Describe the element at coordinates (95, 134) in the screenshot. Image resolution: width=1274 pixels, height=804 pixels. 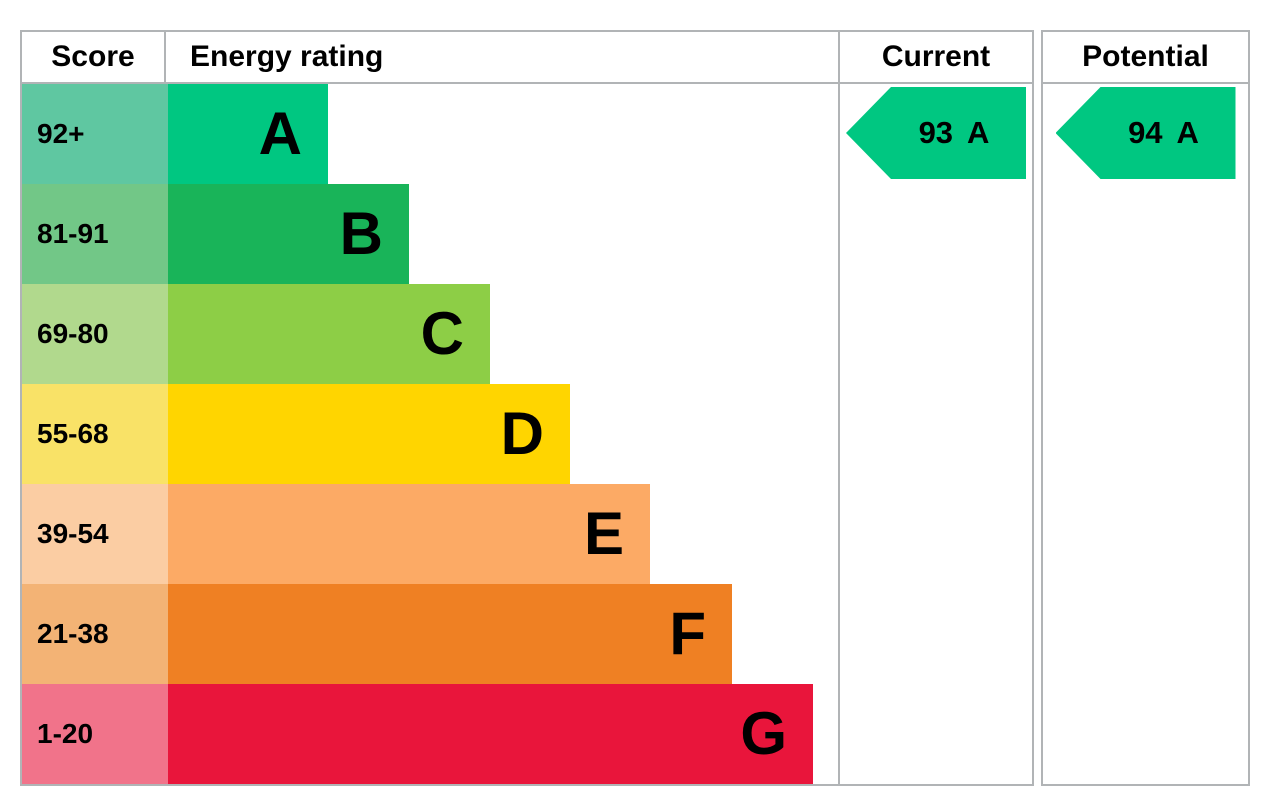
I see `score-cell: 92+` at that location.